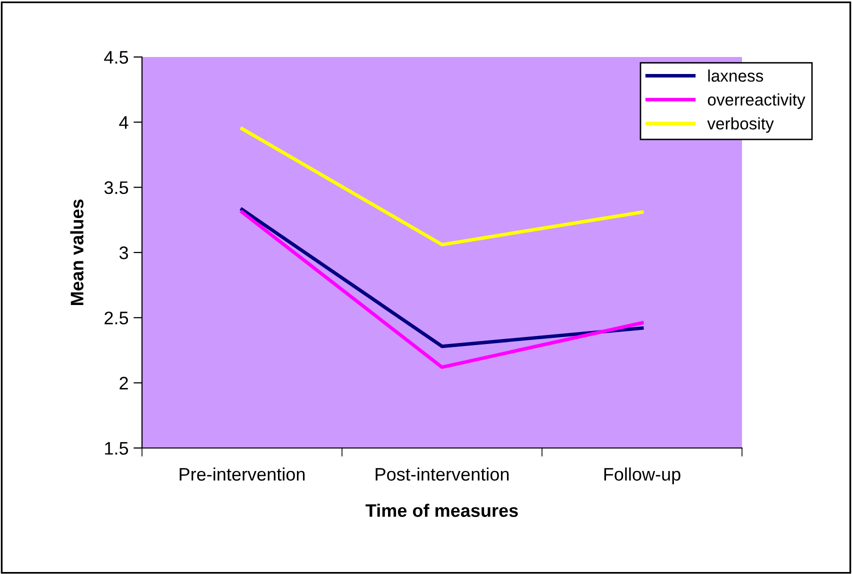 This screenshot has height=574, width=852. I want to click on y-tick-label: 3, so click(123, 253).